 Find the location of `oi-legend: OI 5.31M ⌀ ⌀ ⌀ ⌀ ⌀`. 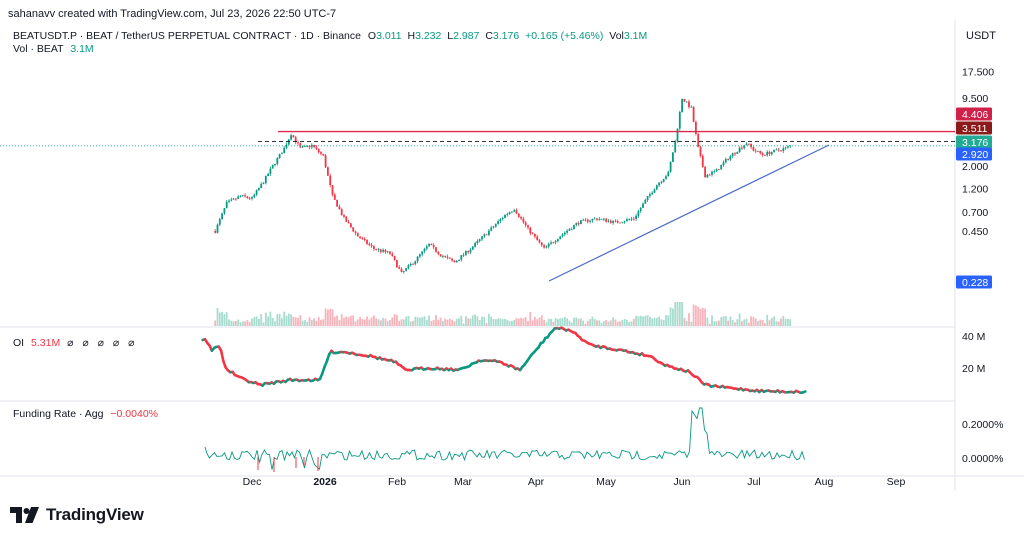

oi-legend: OI 5.31M ⌀ ⌀ ⌀ ⌀ ⌀ is located at coordinates (75, 343).